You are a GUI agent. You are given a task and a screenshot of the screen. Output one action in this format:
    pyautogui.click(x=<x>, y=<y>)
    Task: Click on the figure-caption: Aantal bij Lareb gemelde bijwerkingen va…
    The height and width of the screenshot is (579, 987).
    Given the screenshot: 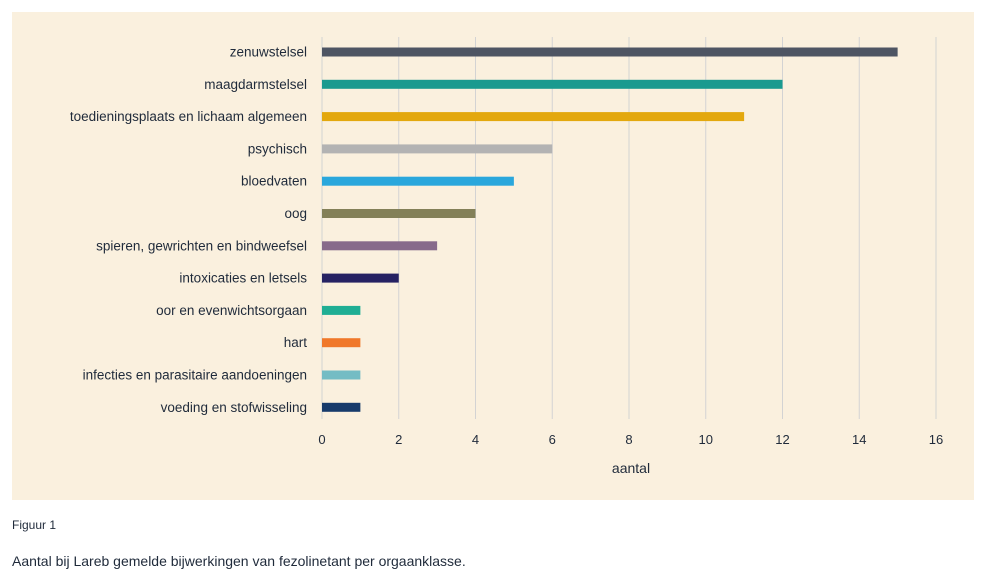 What is the action you would take?
    pyautogui.click(x=239, y=561)
    